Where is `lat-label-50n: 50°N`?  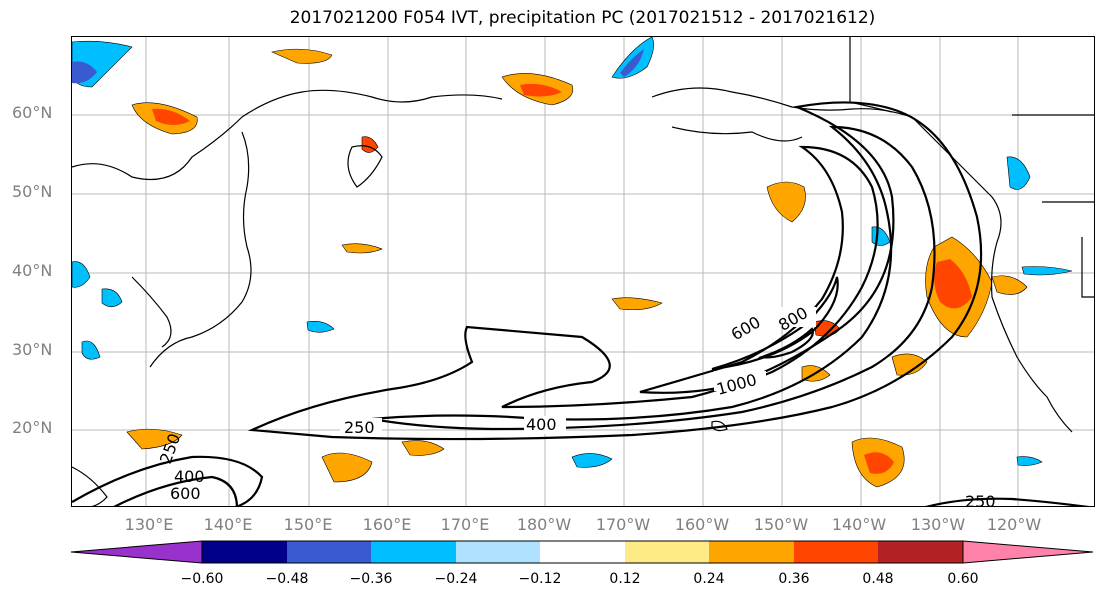 lat-label-50n: 50°N is located at coordinates (32, 191).